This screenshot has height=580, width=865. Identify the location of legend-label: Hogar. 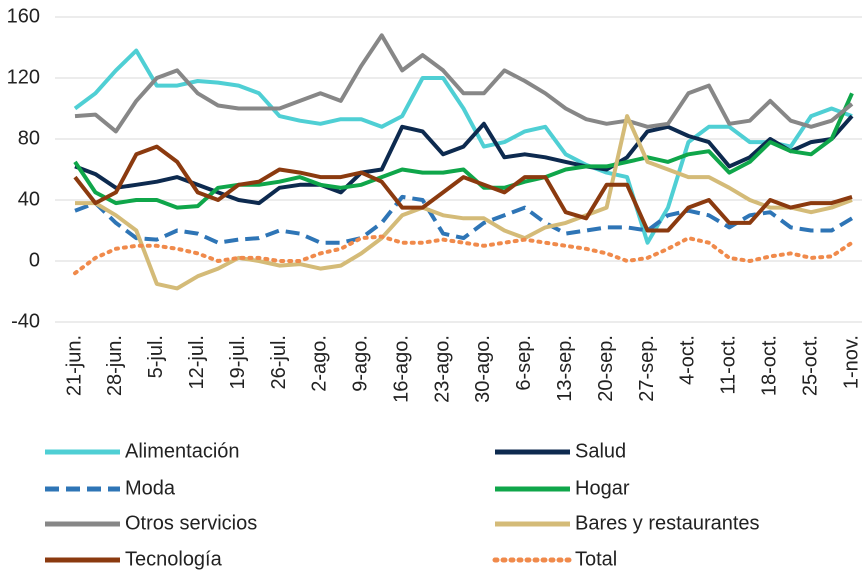
(602, 488).